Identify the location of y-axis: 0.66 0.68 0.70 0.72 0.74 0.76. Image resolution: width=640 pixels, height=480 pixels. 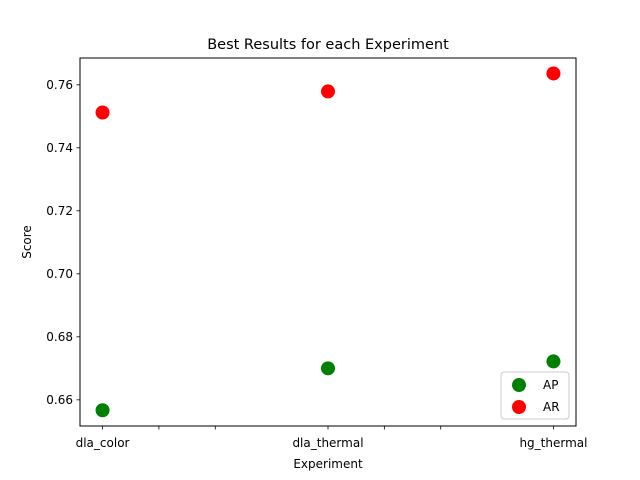
(63, 242).